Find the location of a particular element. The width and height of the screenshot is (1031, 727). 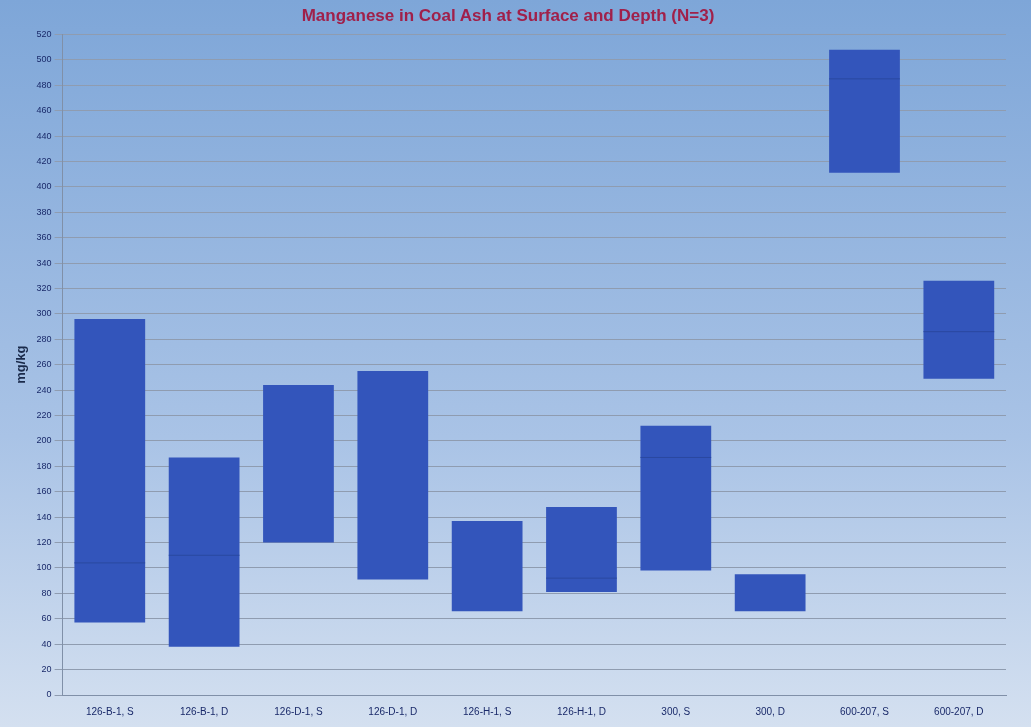

x-tick-label: 300, D is located at coordinates (770, 711).